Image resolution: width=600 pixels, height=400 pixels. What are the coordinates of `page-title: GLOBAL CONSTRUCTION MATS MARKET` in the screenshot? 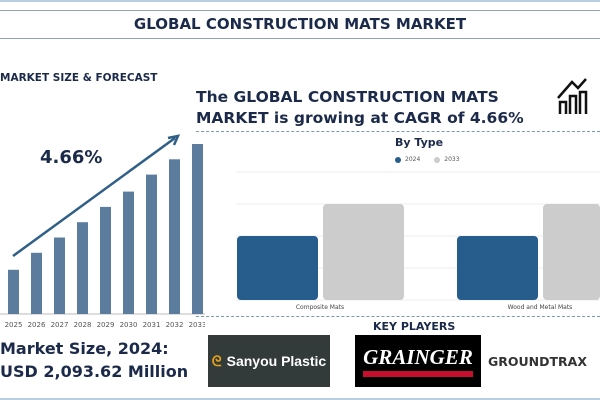 It's located at (300, 24).